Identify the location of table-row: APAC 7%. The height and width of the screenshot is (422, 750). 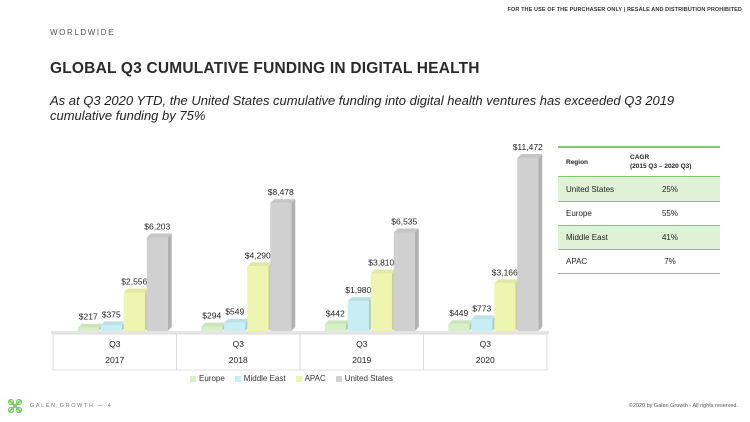
(639, 262).